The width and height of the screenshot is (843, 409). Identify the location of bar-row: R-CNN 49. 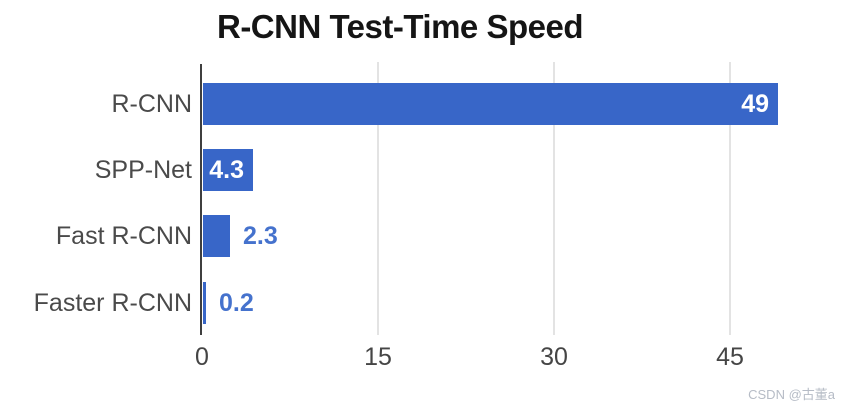
(421, 104).